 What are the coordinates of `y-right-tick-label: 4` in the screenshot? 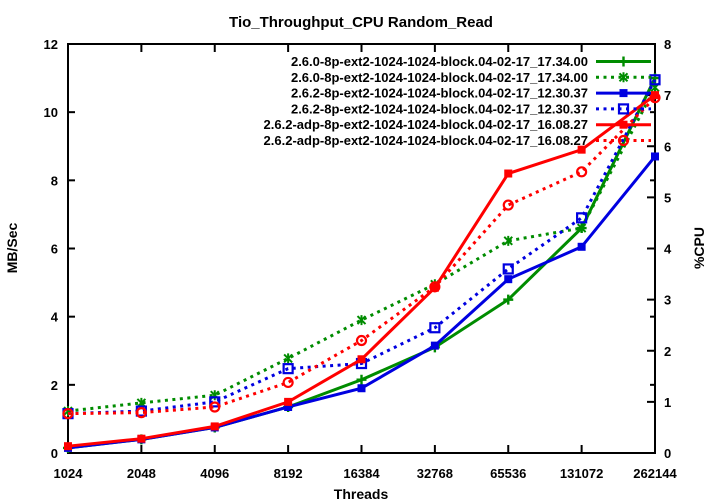 It's located at (668, 249).